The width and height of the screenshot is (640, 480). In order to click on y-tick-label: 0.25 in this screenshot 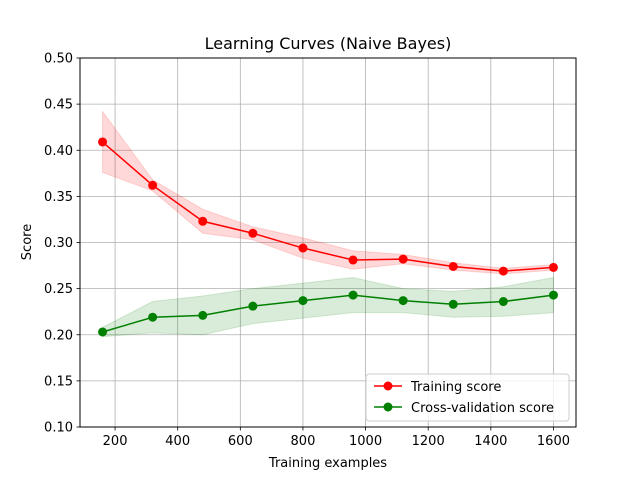, I will do `click(58, 289)`.